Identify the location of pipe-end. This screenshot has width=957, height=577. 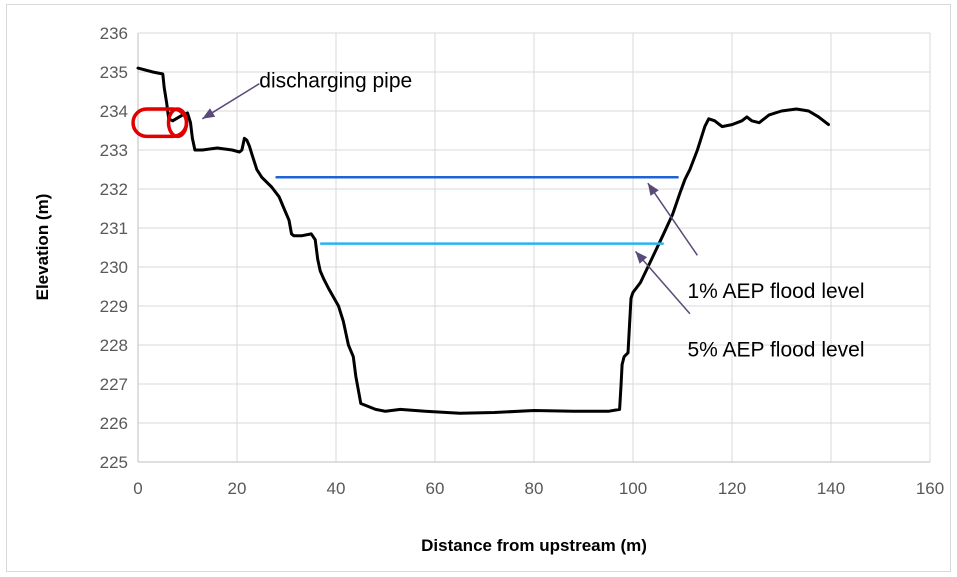
(177, 123).